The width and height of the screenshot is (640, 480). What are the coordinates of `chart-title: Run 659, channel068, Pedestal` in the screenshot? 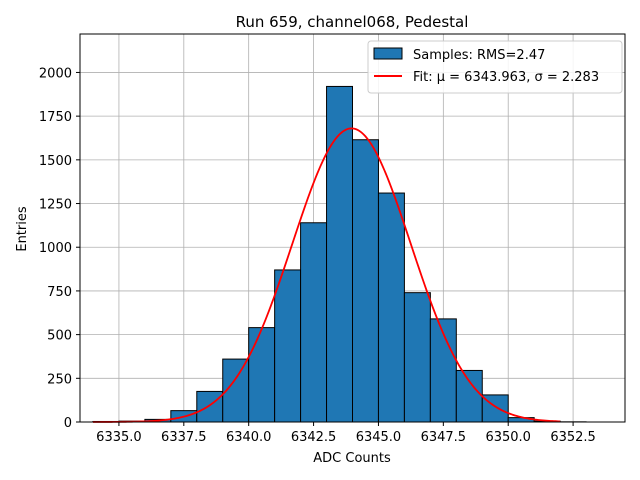 It's located at (352, 22).